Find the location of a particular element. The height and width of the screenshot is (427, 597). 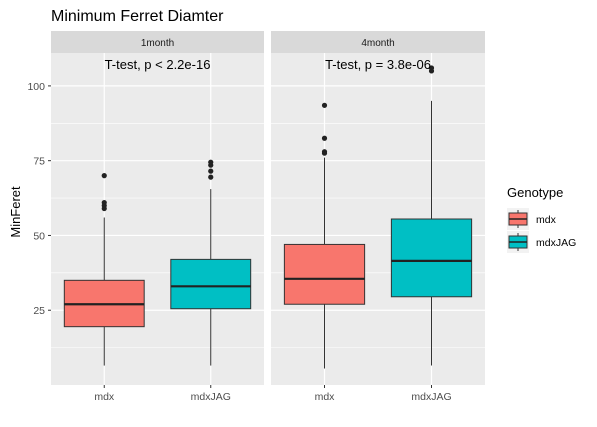

y-tick-label: 50 is located at coordinates (39, 236).